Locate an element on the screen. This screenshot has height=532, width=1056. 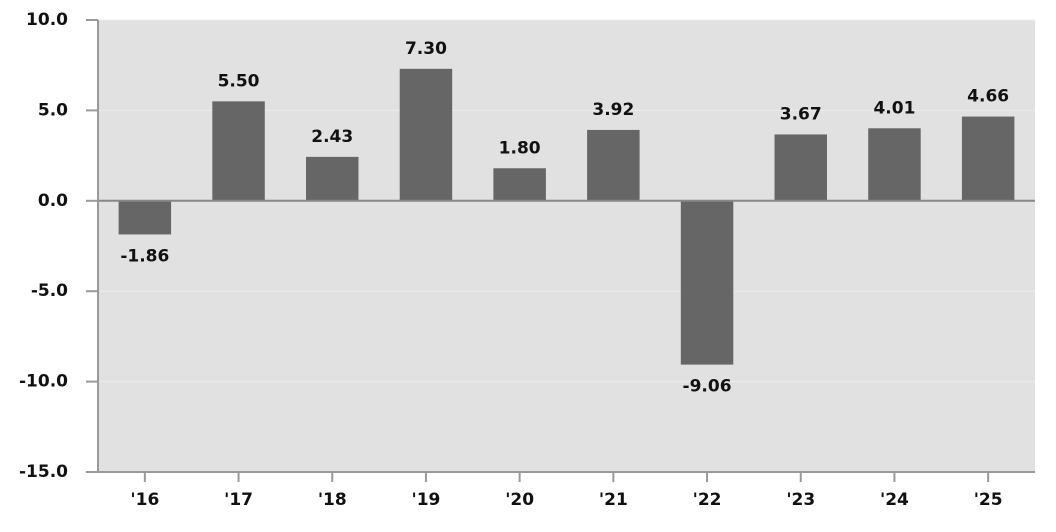
x-tick-label: '25 is located at coordinates (988, 500).